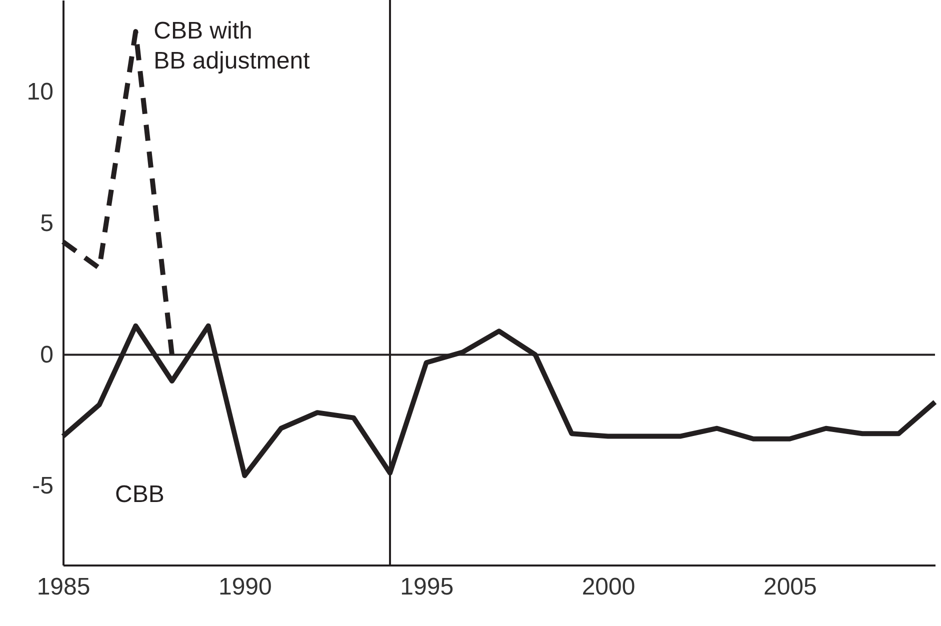 This screenshot has height=626, width=941. What do you see at coordinates (427, 587) in the screenshot?
I see `x-tick-label: 1995` at bounding box center [427, 587].